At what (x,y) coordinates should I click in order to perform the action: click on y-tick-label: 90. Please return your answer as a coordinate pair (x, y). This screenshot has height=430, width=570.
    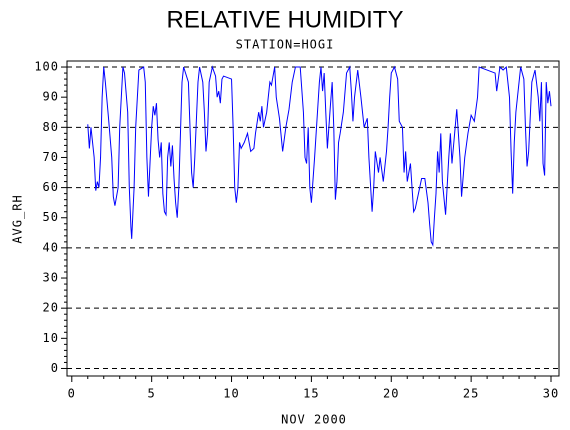
    Looking at the image, I should click on (51, 97).